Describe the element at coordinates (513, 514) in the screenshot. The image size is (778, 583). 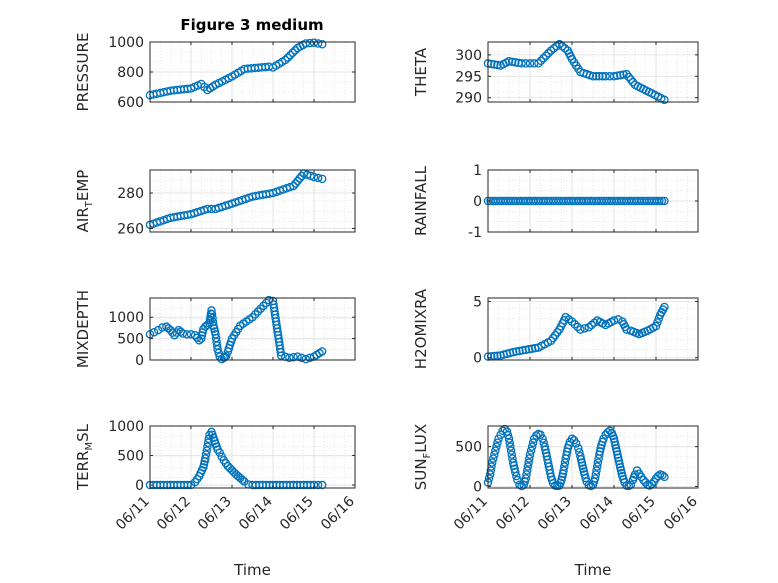
I see `x-tick-label: 06/12` at that location.